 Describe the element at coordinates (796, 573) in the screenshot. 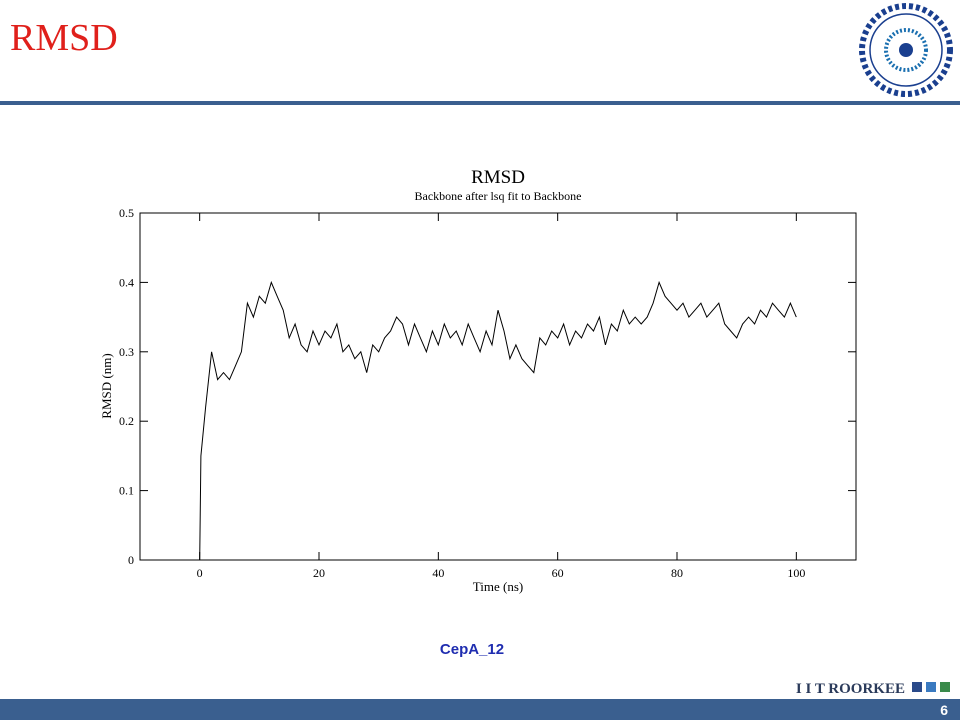

I see `x-tick-label: 100` at that location.